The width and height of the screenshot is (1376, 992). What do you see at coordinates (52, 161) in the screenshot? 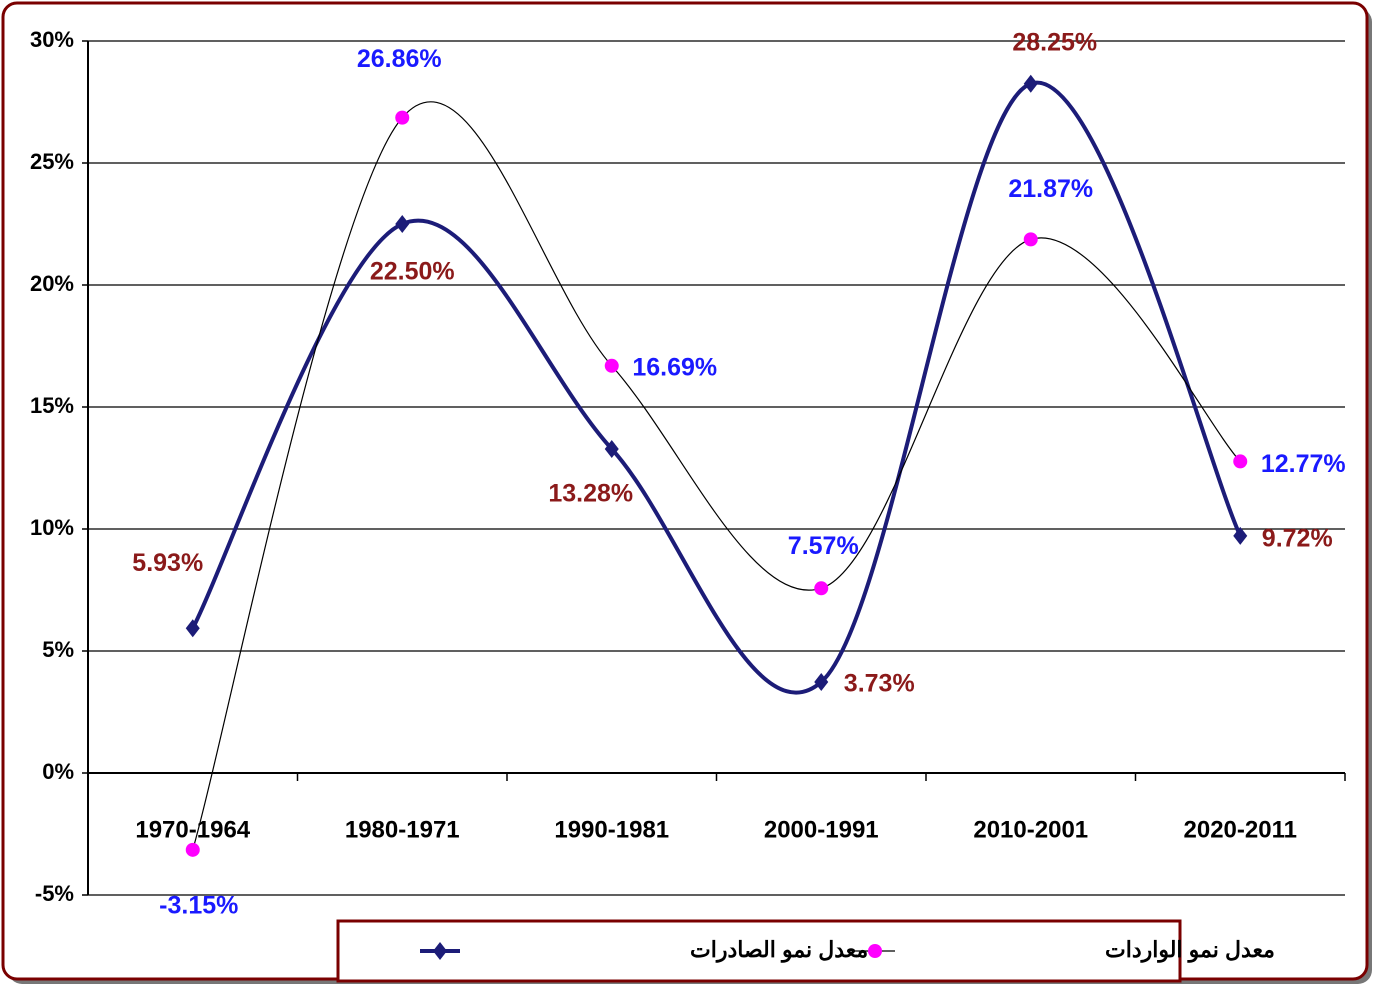
I see `y-tick-label: 25%` at bounding box center [52, 161].